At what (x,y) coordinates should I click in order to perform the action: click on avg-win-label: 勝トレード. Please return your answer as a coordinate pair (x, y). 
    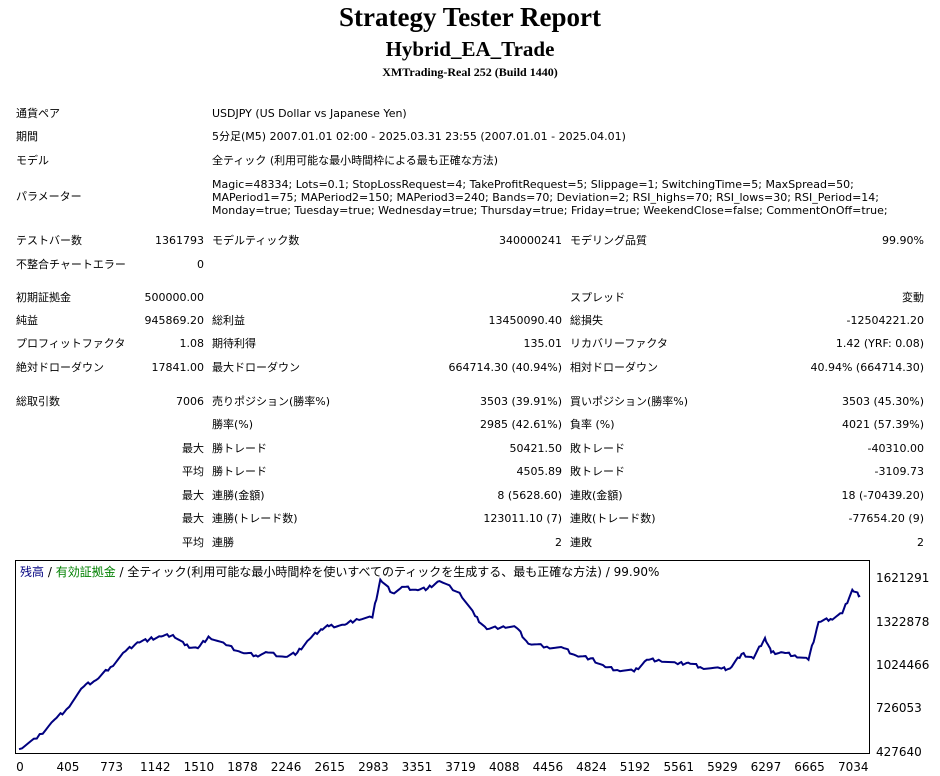
    Looking at the image, I should click on (239, 471).